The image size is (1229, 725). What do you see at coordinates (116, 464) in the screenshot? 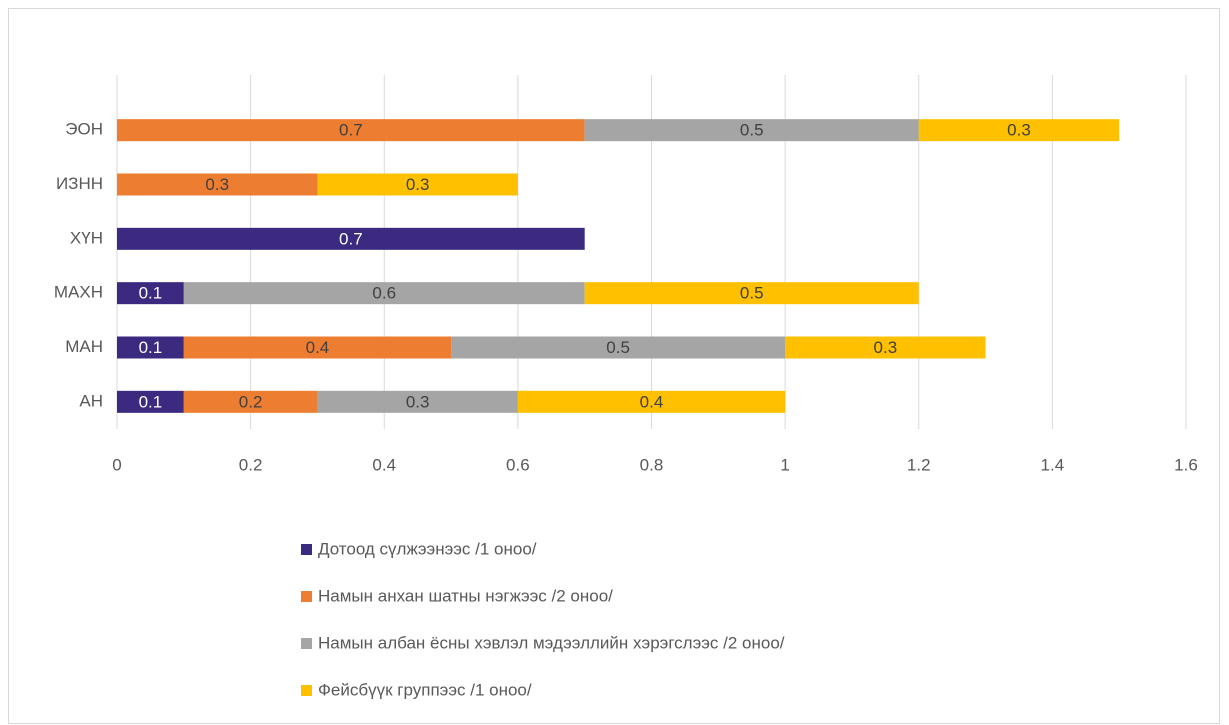
I see `x-tick-label: 0` at bounding box center [116, 464].